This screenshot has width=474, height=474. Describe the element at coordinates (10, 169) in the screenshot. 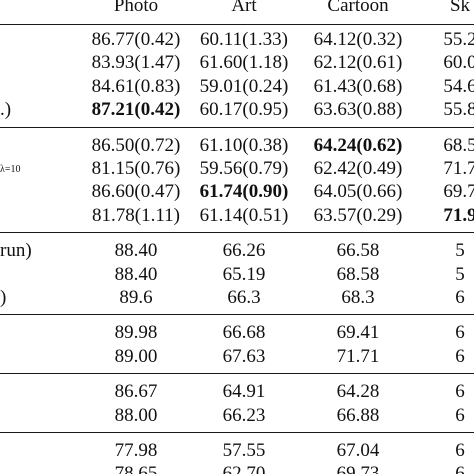

I see `row-label: λ=10` at that location.